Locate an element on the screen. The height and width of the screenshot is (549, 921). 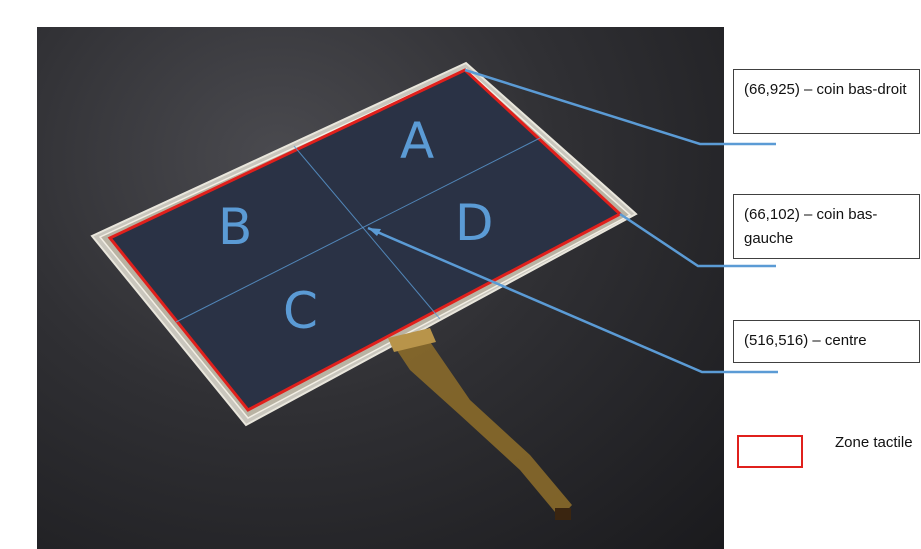
callout-bottom-left: (66,102) – coin bas-gauche is located at coordinates (826, 226).